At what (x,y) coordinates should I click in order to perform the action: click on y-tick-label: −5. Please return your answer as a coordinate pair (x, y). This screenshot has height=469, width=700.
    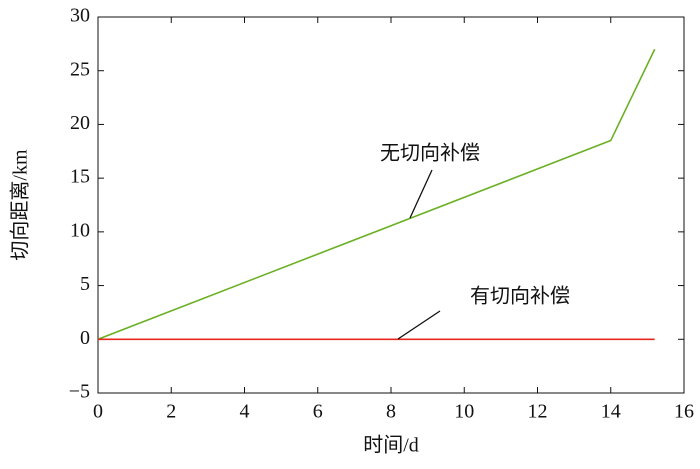
    Looking at the image, I should click on (79, 392).